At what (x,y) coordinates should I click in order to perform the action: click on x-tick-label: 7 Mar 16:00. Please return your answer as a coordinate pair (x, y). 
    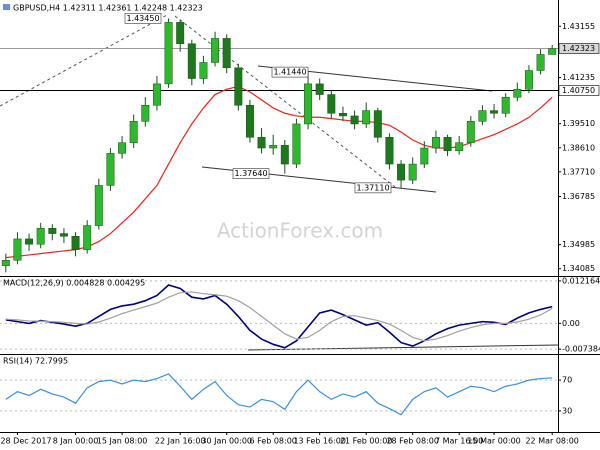
    Looking at the image, I should click on (459, 441).